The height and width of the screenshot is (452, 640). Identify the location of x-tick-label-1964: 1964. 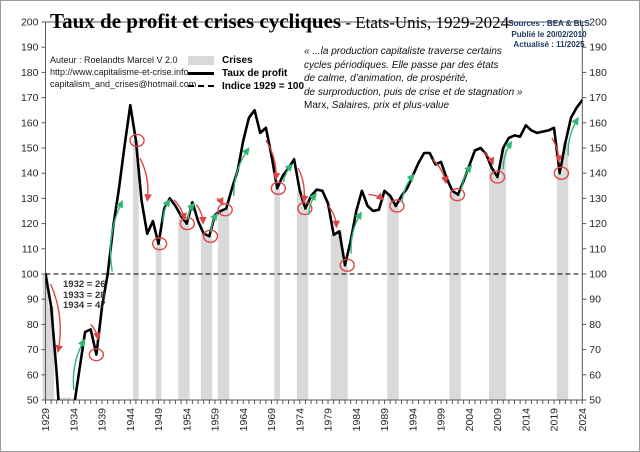
(244, 420).